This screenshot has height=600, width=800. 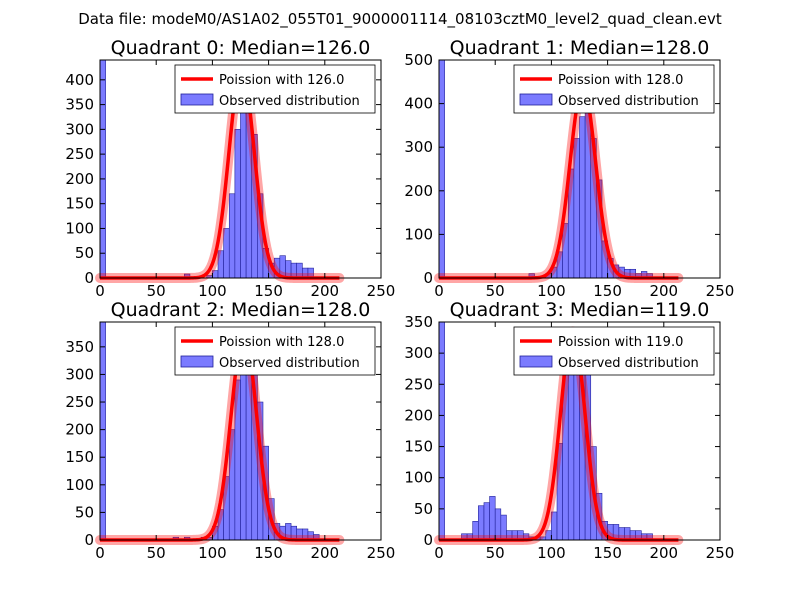 I want to click on x-tick-label-2-3: 150, so click(x=268, y=553).